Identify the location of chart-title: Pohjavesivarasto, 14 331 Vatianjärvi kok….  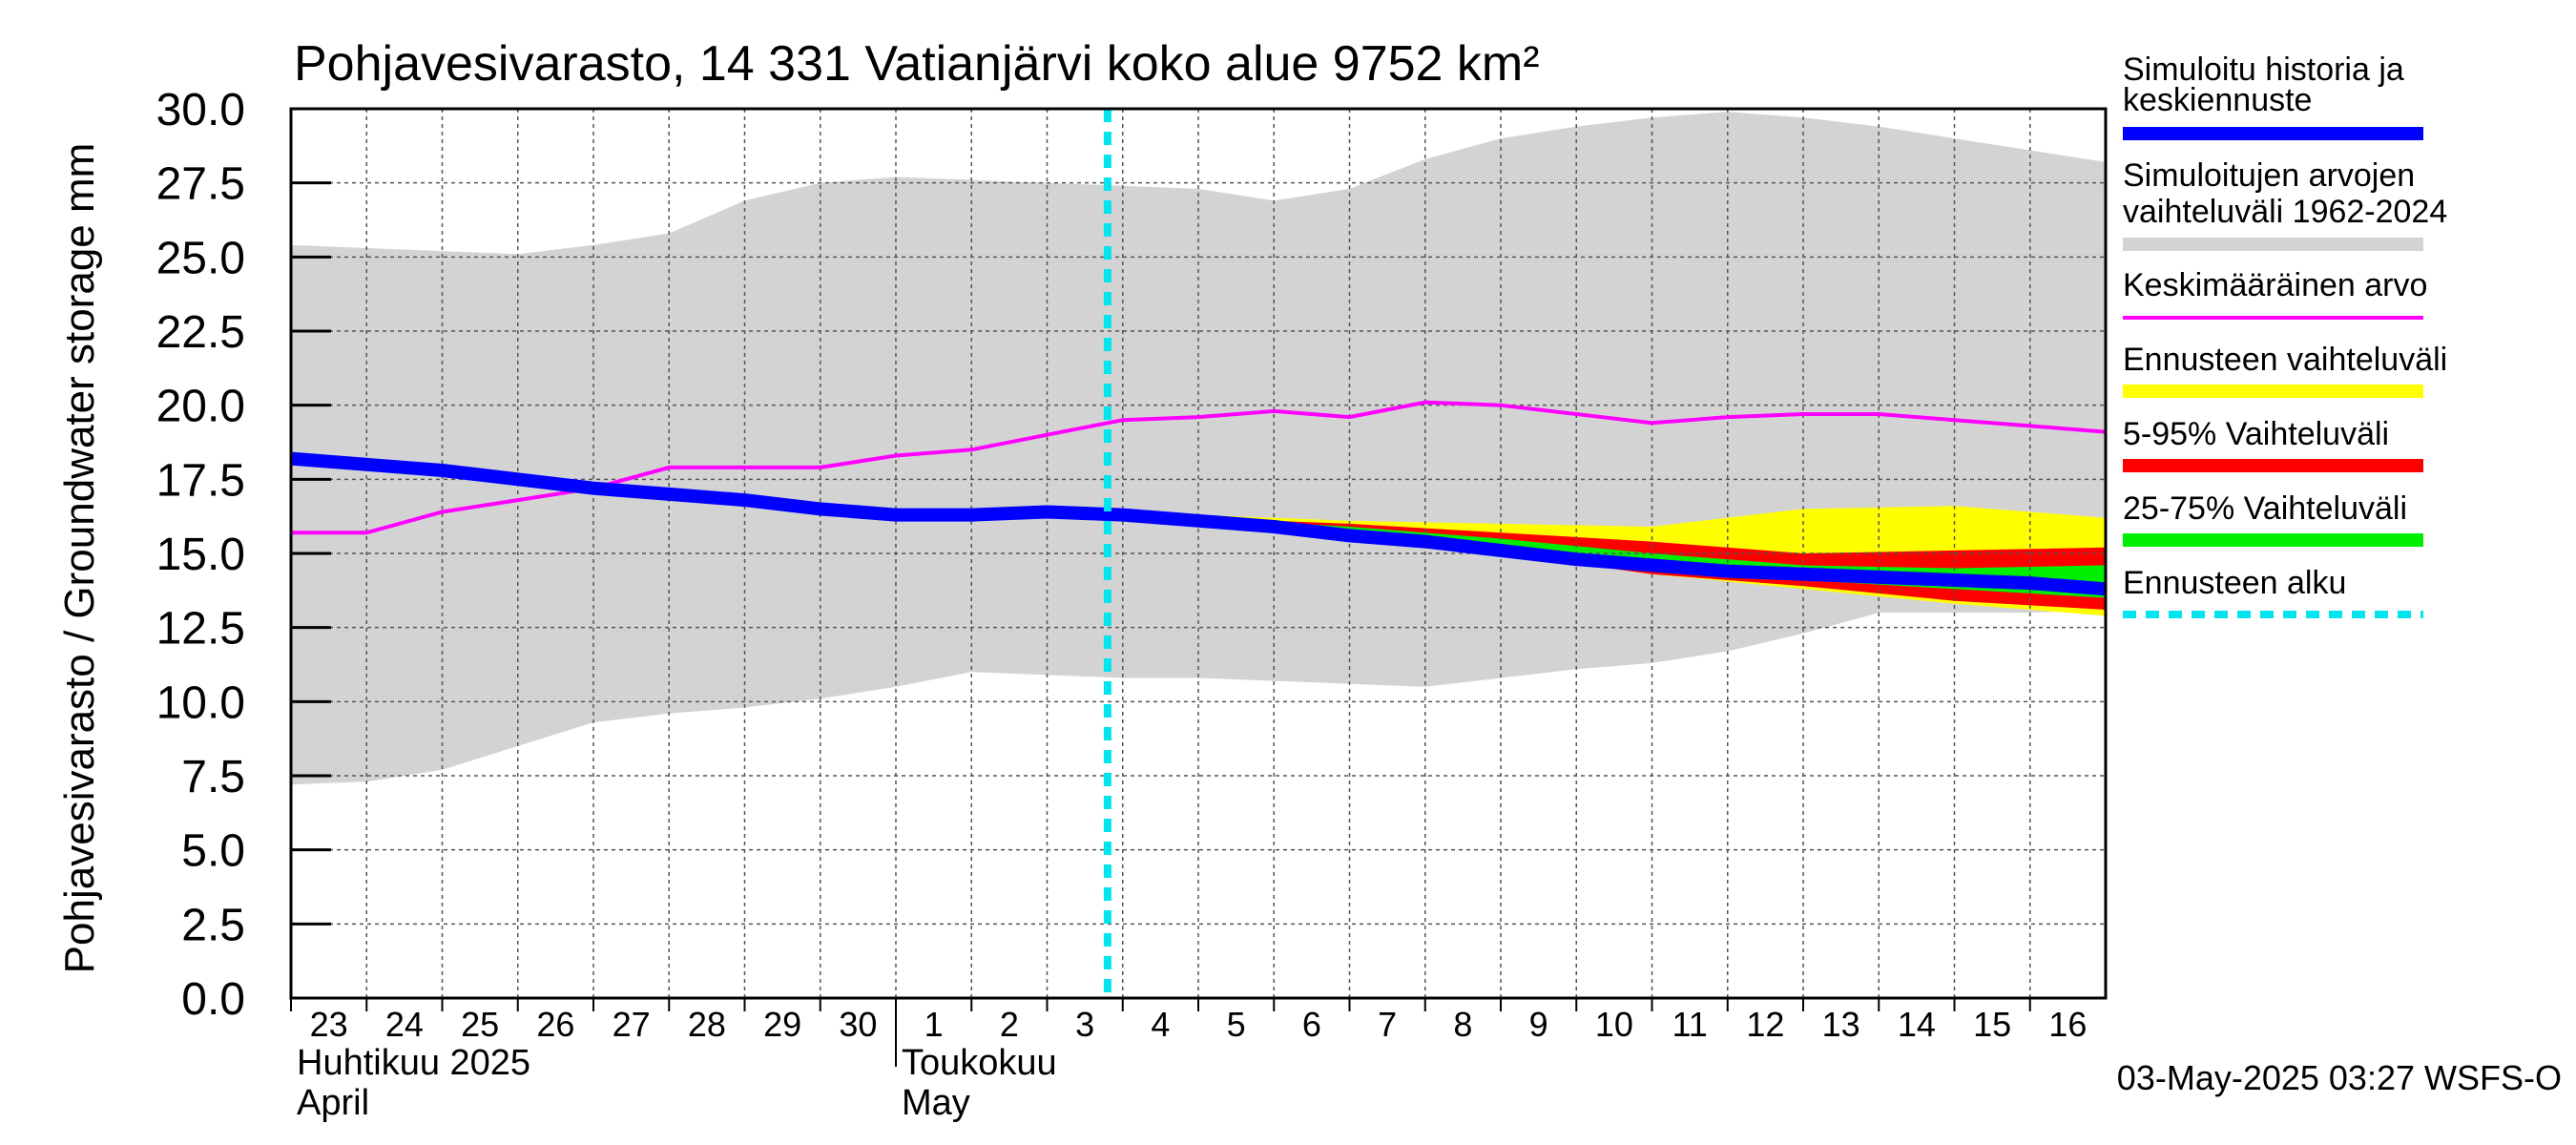
(917, 64).